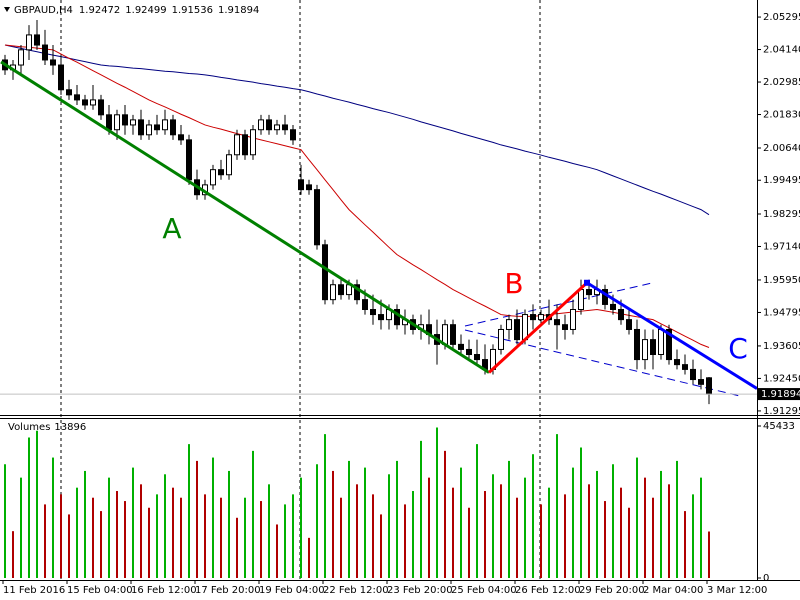 The image size is (800, 600). Describe the element at coordinates (484, 590) in the screenshot. I see `x-tick-label: 25 Feb 04:00` at that location.